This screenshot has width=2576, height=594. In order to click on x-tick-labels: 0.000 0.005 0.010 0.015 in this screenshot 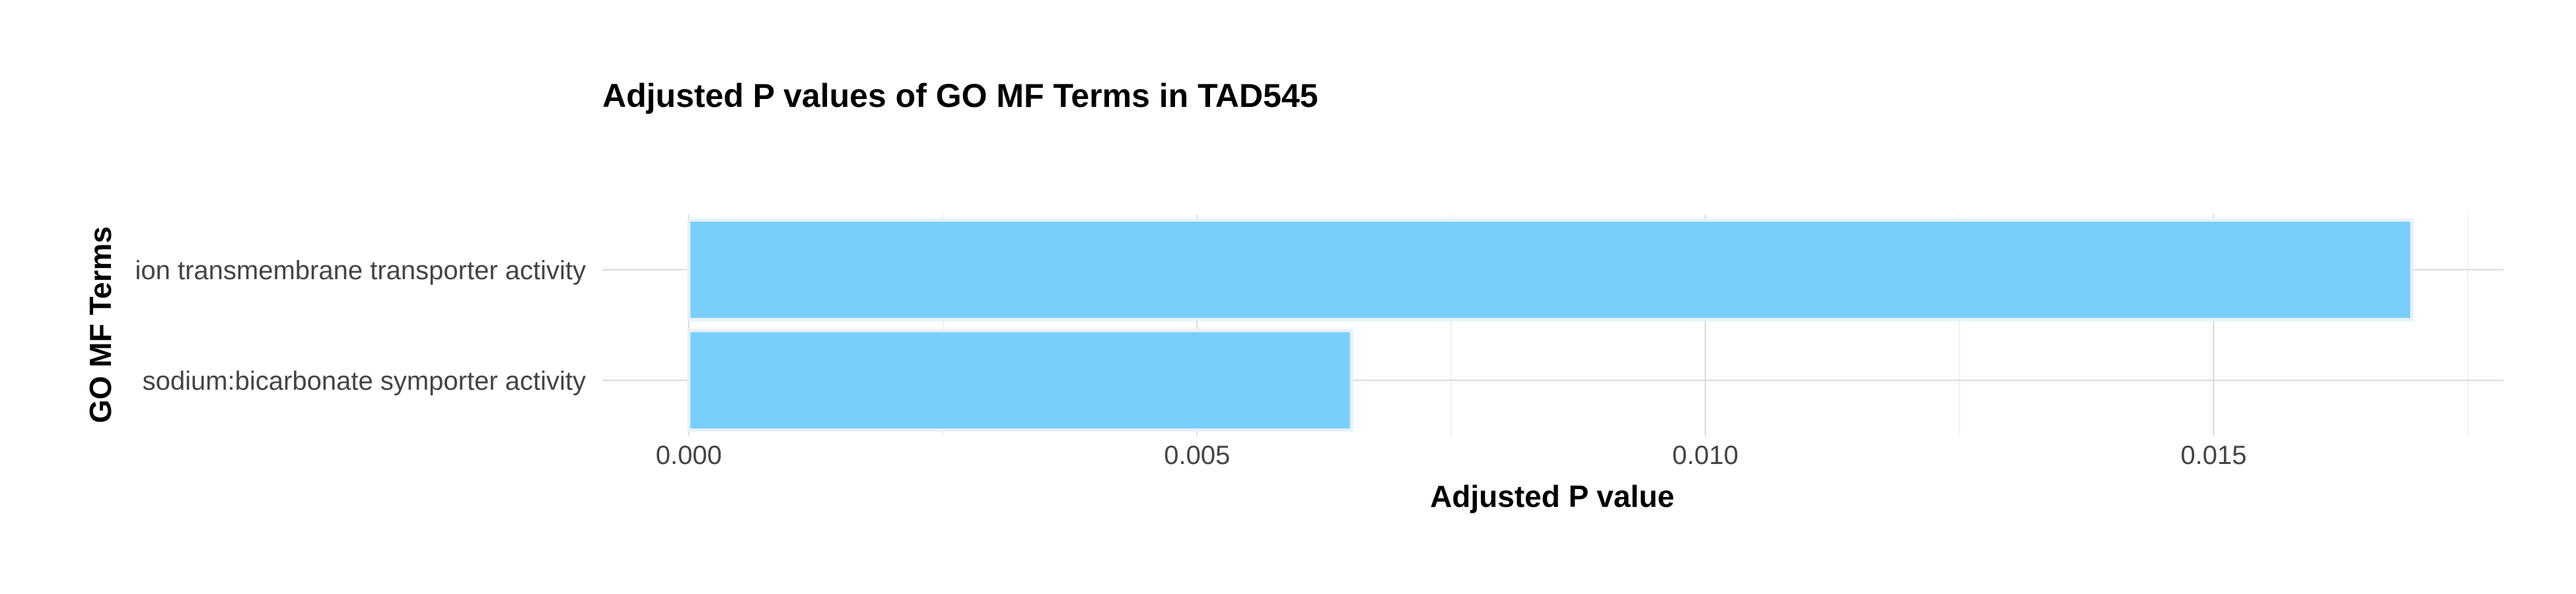, I will do `click(1452, 455)`.